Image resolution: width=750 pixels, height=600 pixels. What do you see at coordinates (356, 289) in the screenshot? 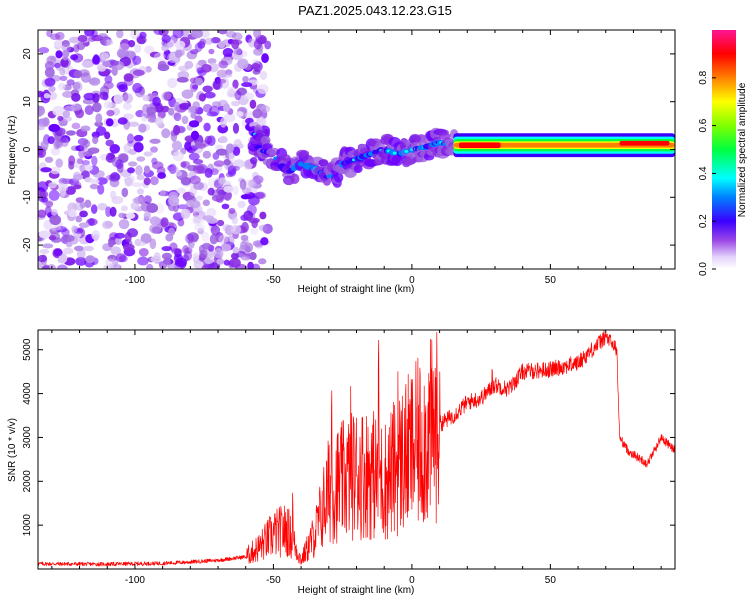
I see `spectrogram-x-label: Height of straight line (km)` at bounding box center [356, 289].